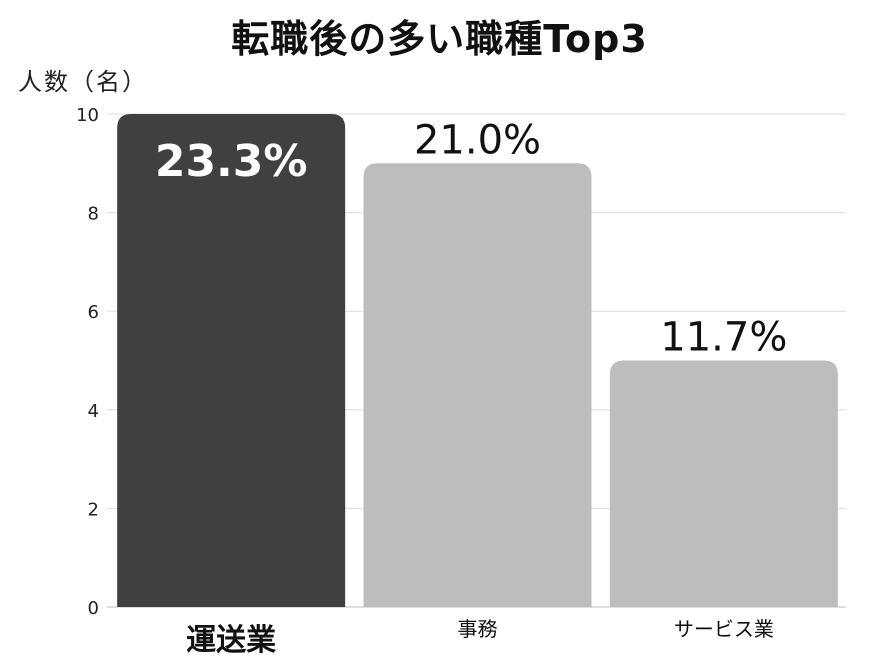 The width and height of the screenshot is (879, 665). I want to click on data-label: 23.3%, so click(231, 161).